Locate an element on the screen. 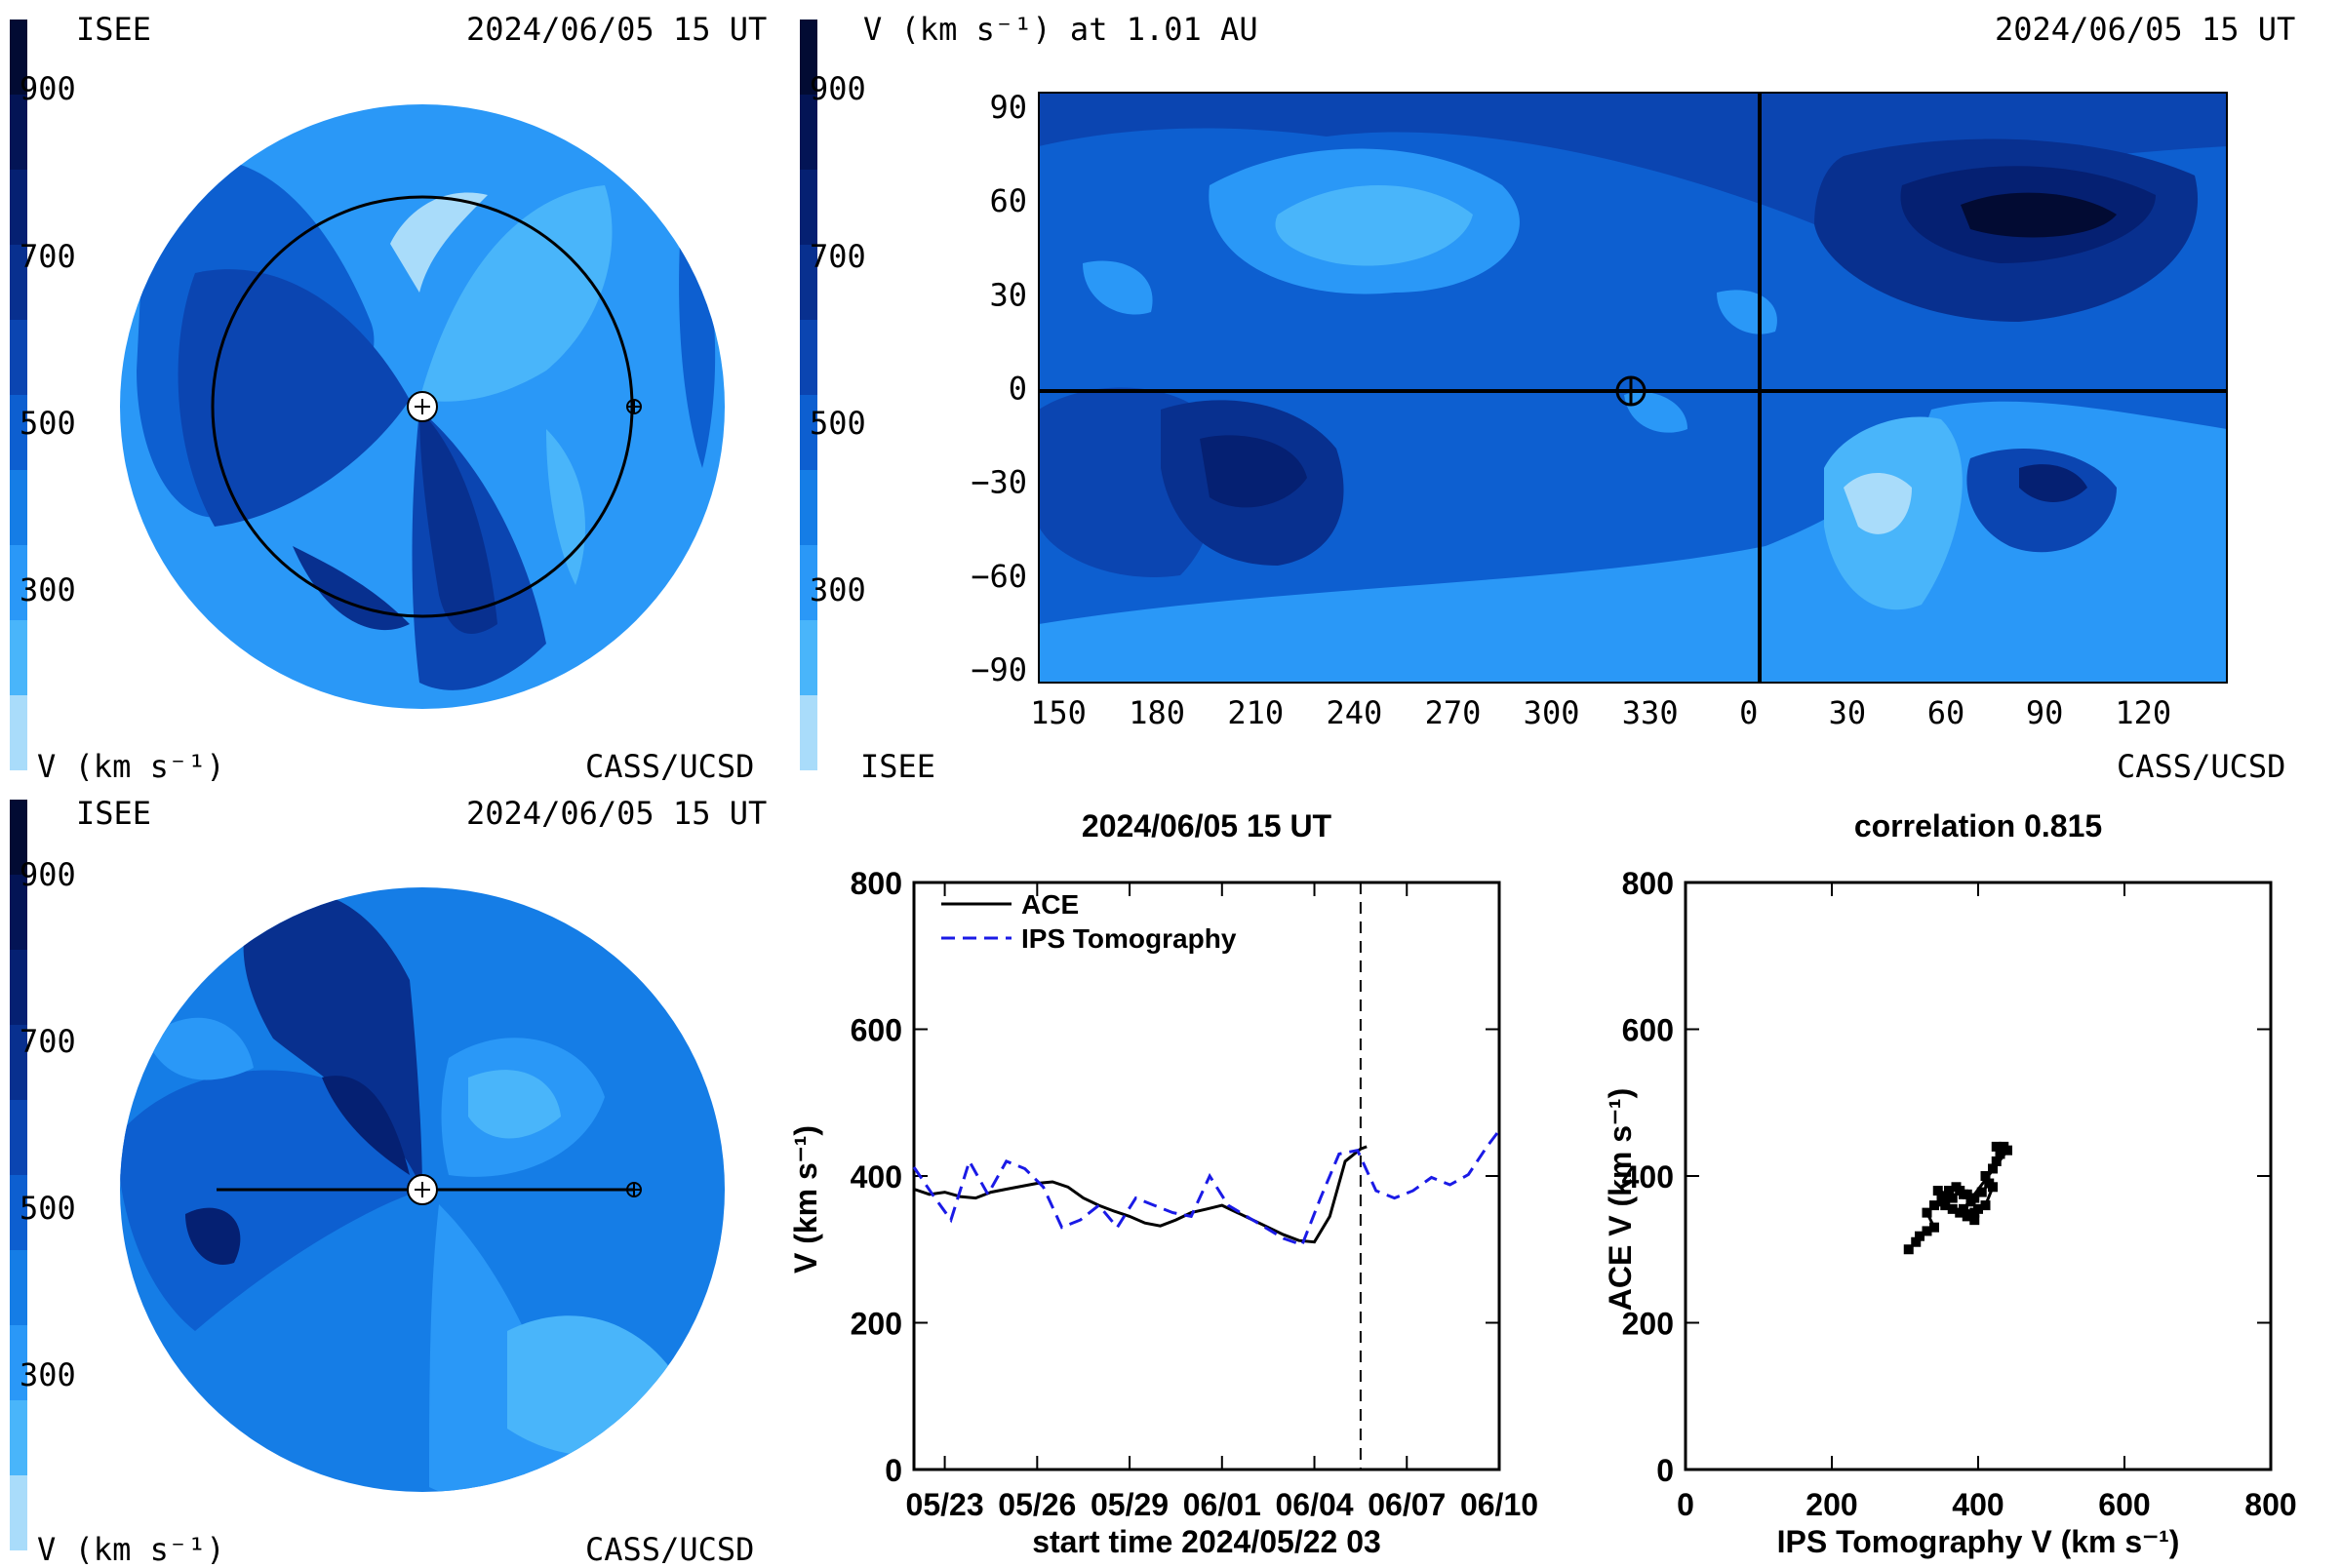 The width and height of the screenshot is (2341, 1568). y-tick-label: 30 is located at coordinates (1008, 294).